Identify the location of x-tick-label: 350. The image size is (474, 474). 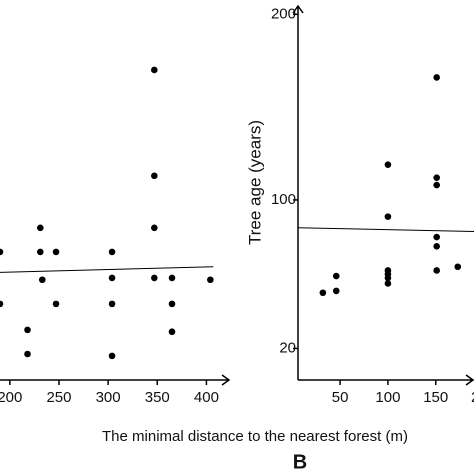
(157, 397).